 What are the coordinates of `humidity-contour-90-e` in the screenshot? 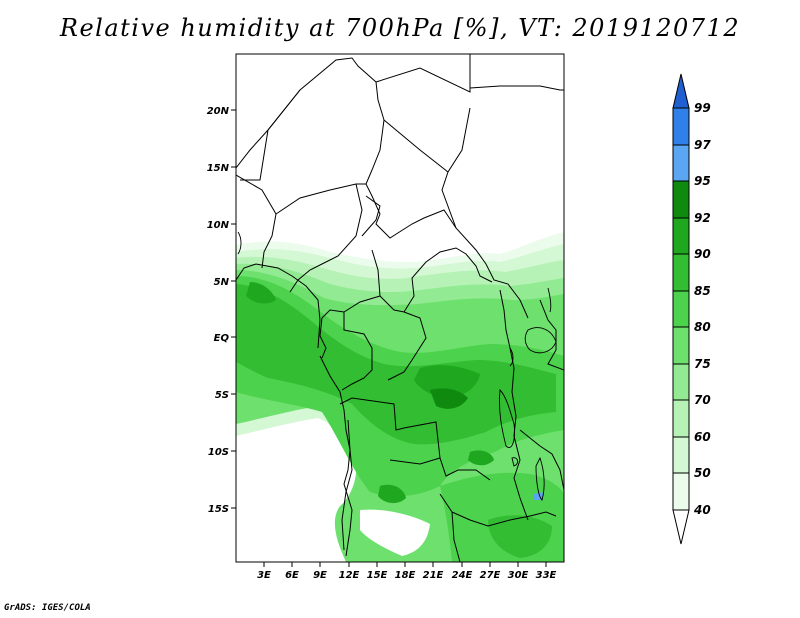 It's located at (481, 458).